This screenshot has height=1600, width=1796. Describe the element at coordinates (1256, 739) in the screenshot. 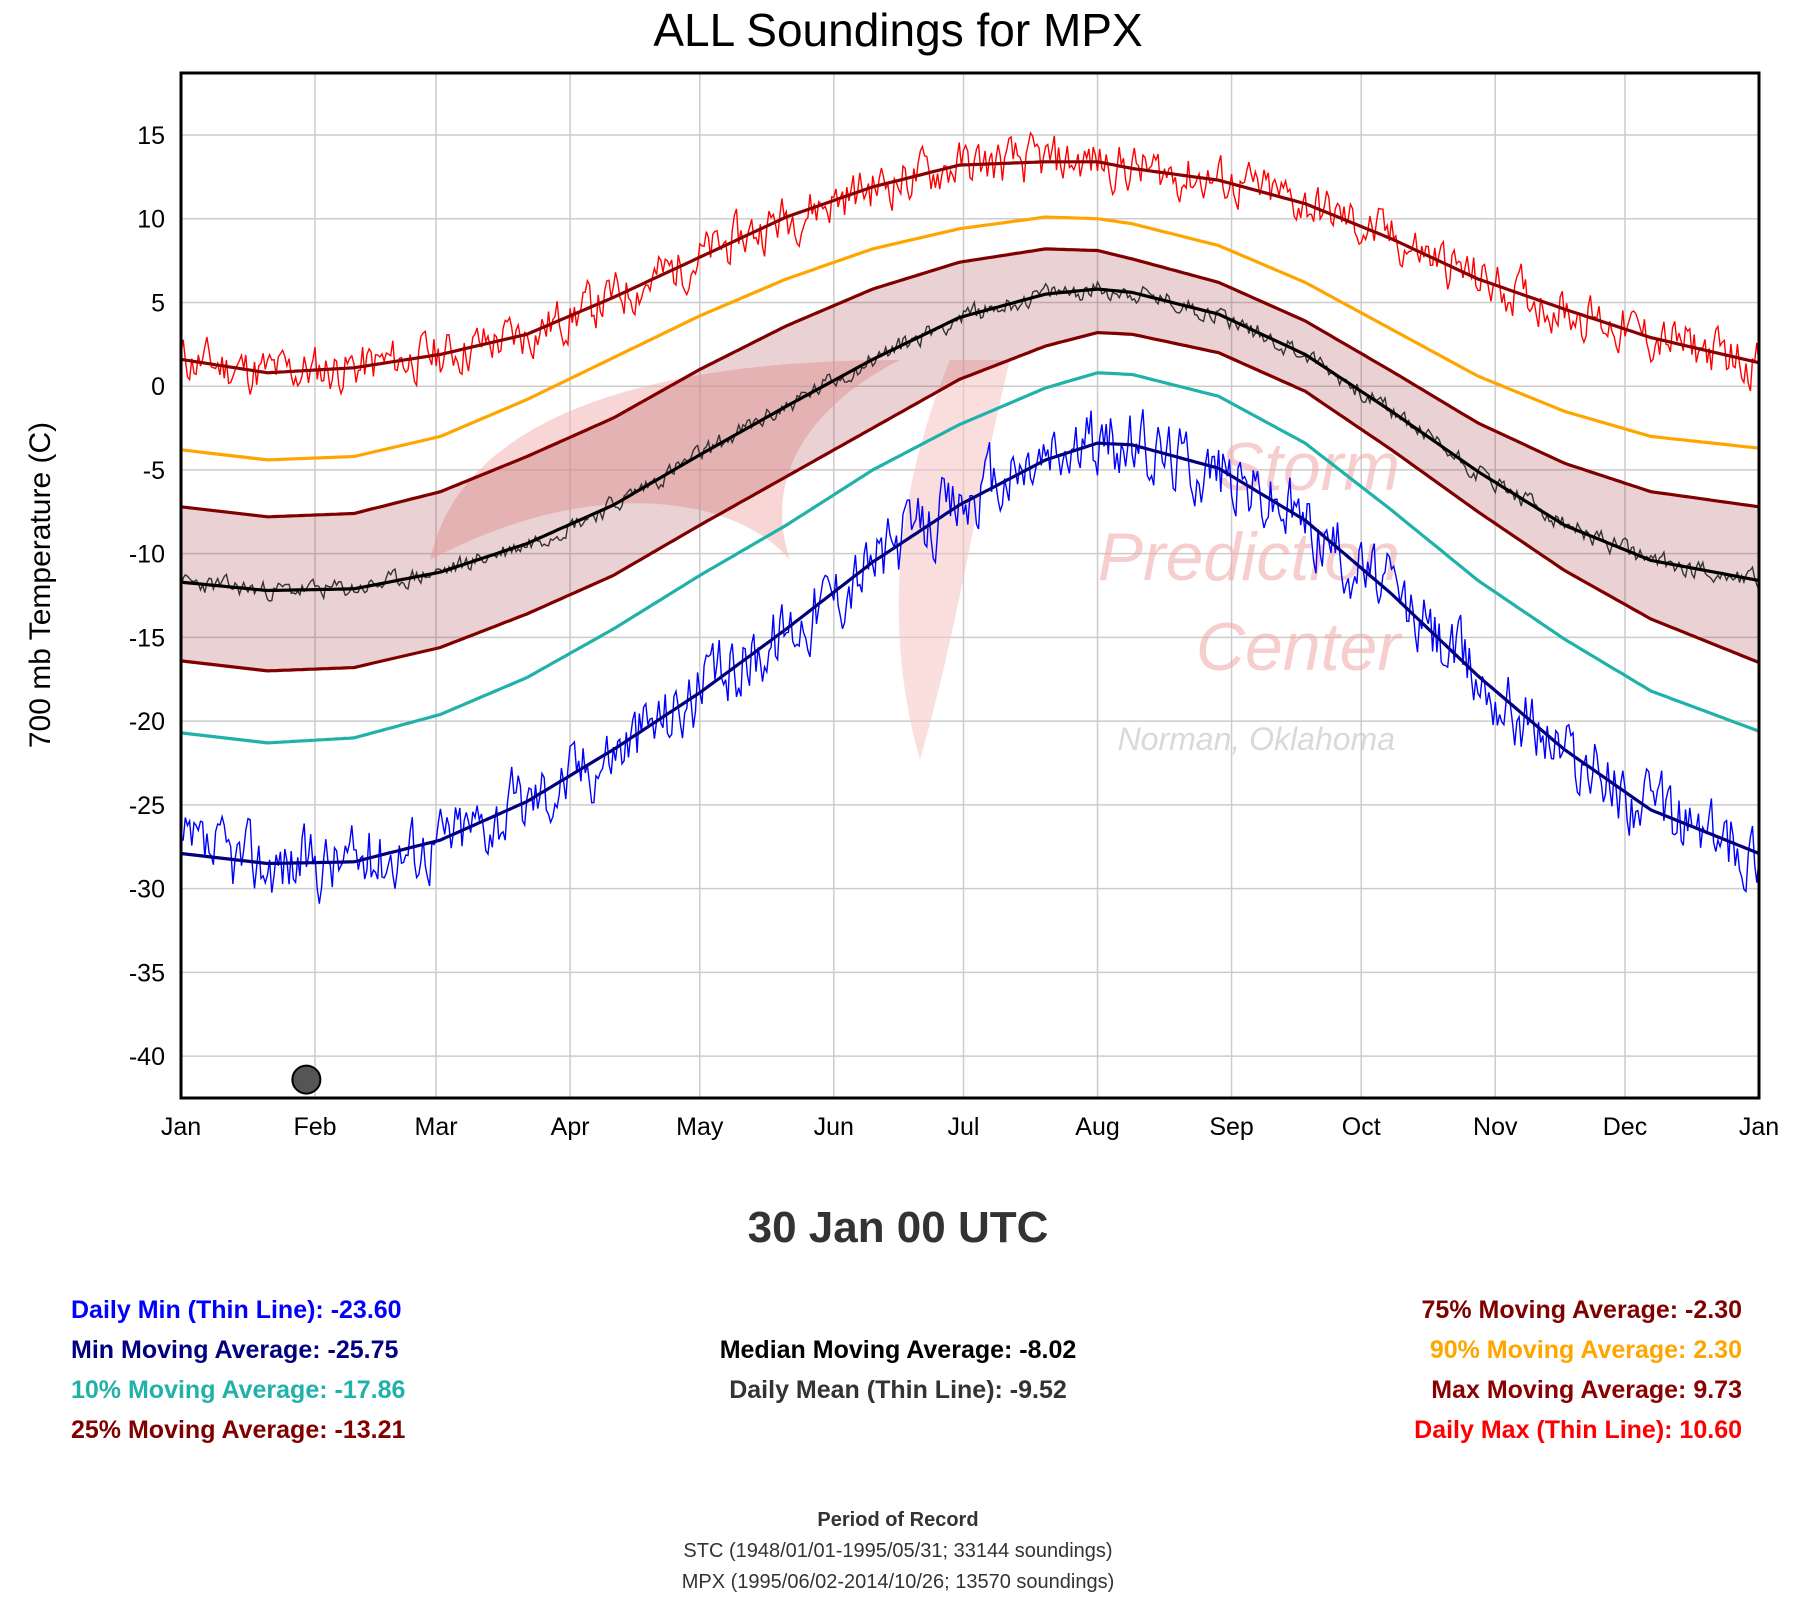

I see `watermark-line4: Norman, Oklahoma` at that location.